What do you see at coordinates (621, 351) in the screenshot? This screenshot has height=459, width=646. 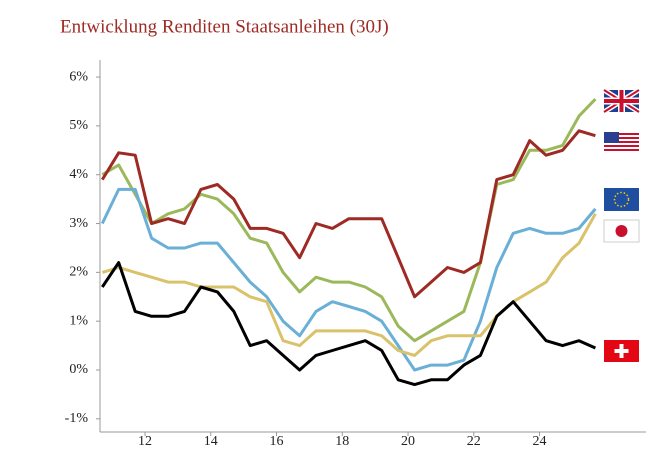 I see `flag-ch` at bounding box center [621, 351].